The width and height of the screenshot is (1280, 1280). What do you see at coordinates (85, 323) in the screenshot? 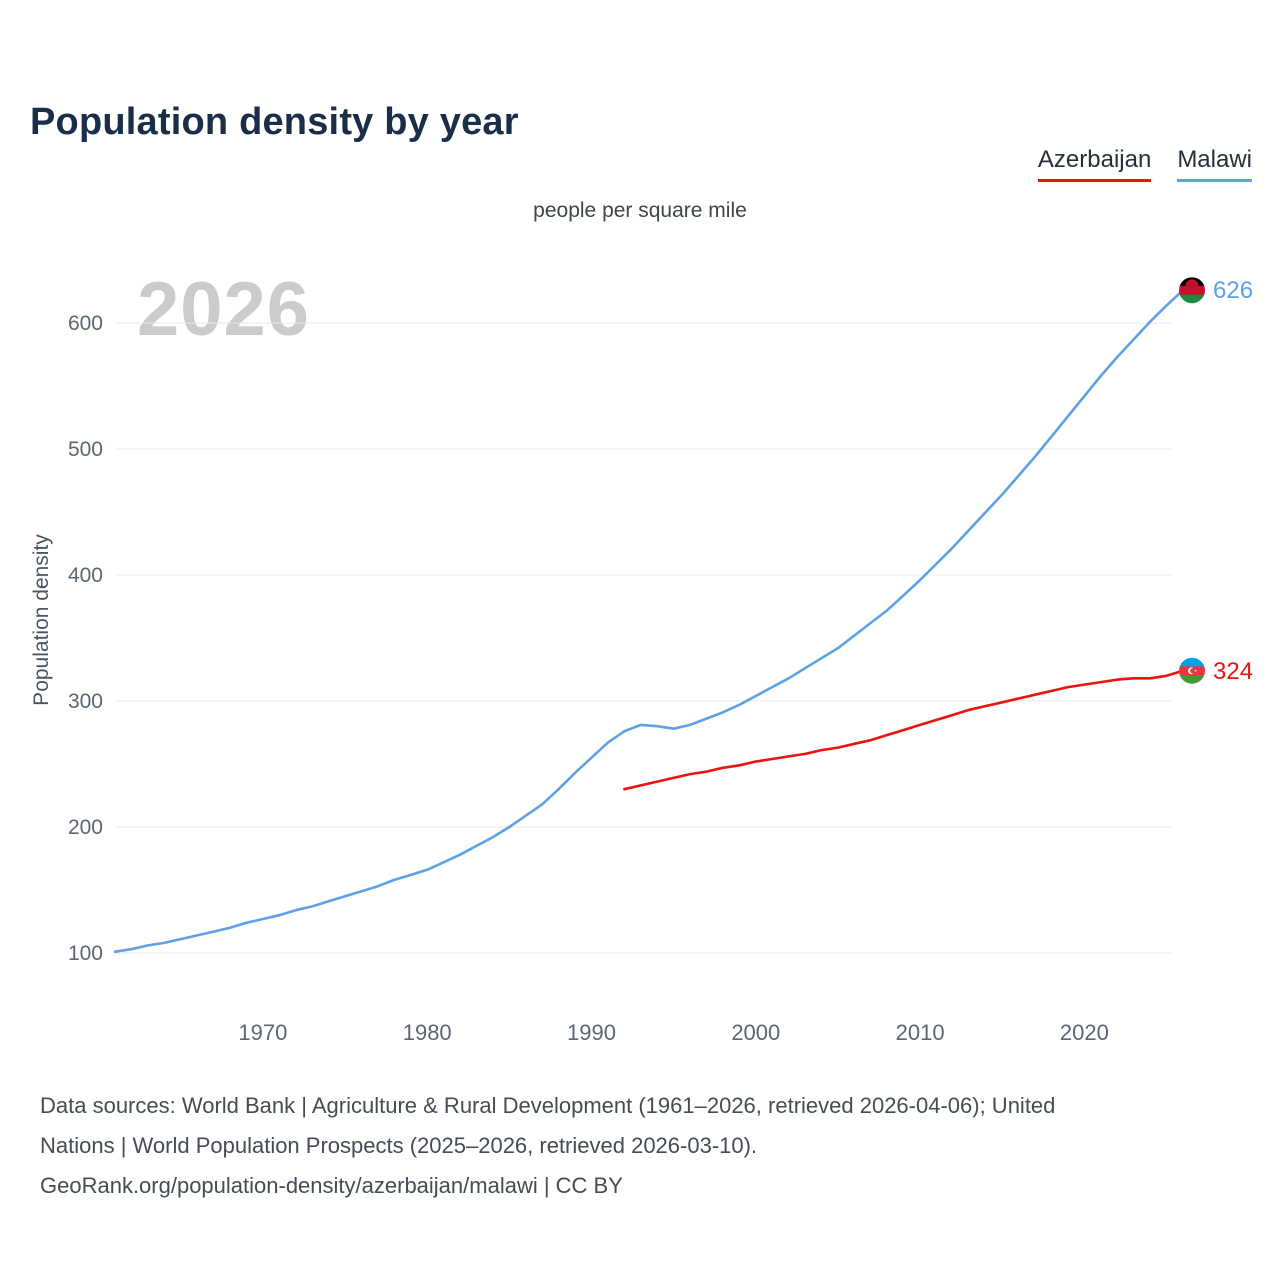
I see `y-tick-label: 600` at bounding box center [85, 323].